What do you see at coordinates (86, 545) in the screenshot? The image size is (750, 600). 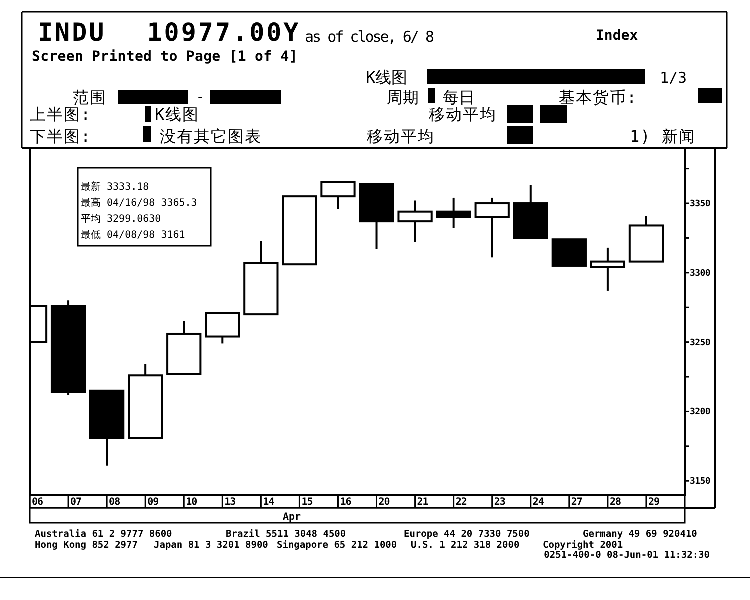 I see `text: Hong Kong 852 2977` at bounding box center [86, 545].